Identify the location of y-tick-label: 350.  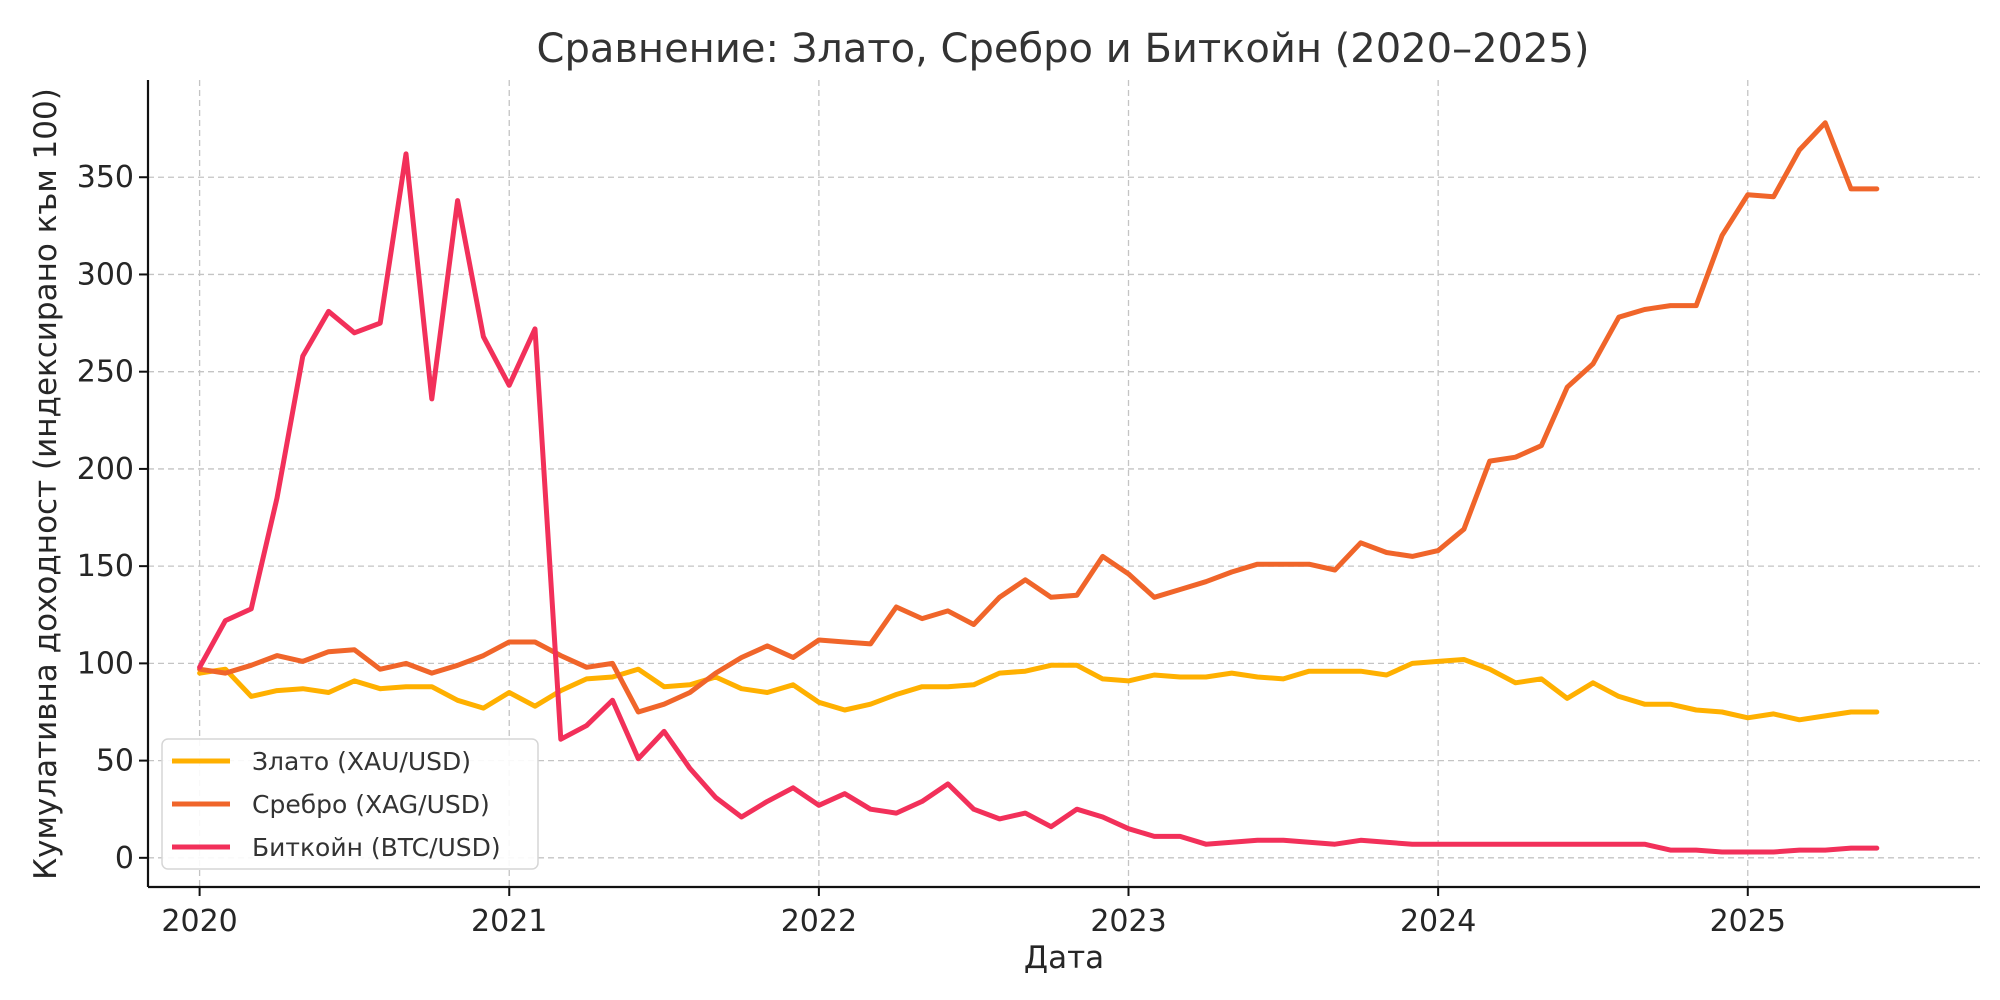
(105, 177).